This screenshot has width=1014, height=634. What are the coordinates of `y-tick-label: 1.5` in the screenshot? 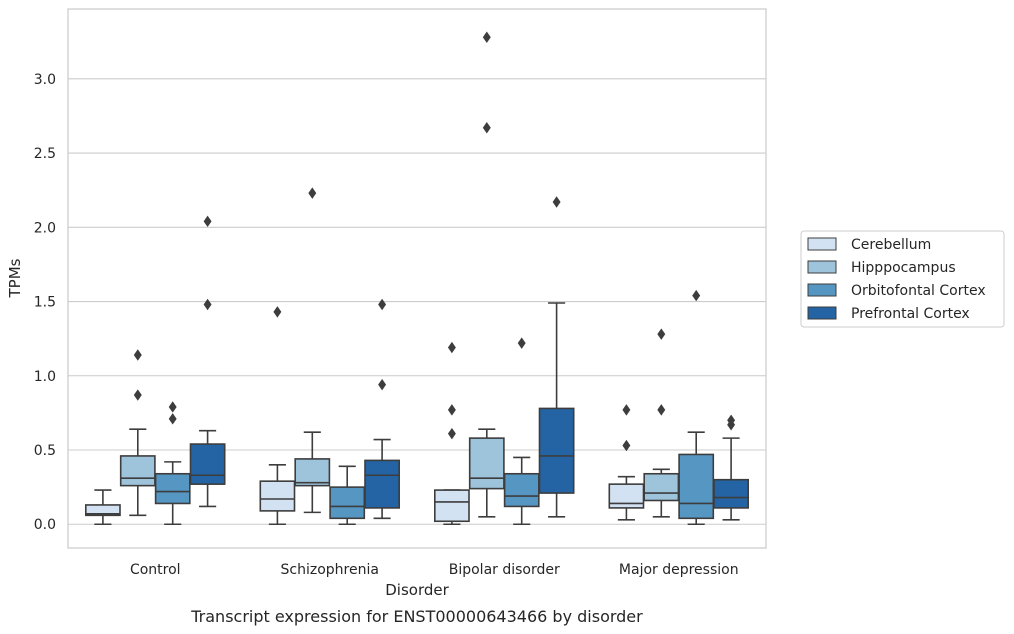 It's located at (45, 303).